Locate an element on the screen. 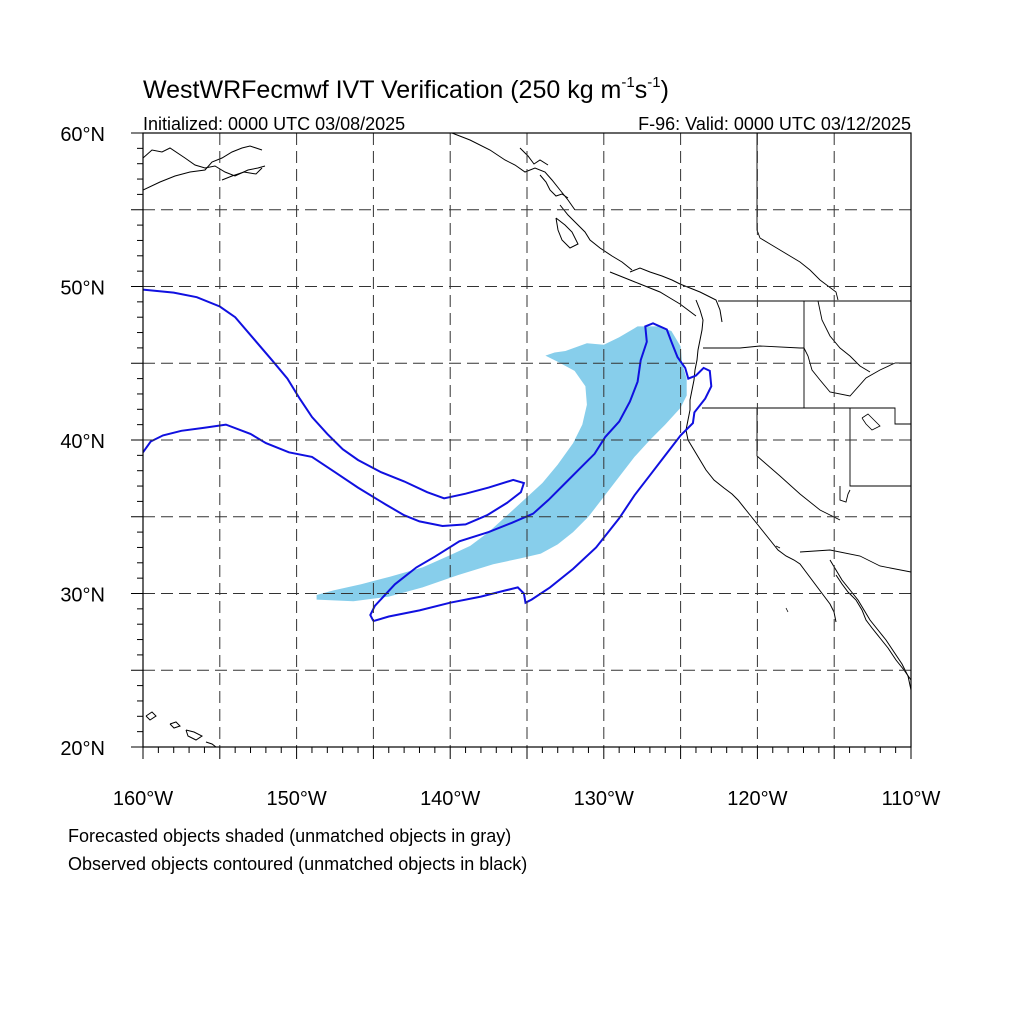 This screenshot has height=1024, width=1024. subtitle-valid: F-96: Valid: 0000 UTC 03/12/2025 is located at coordinates (774, 124).